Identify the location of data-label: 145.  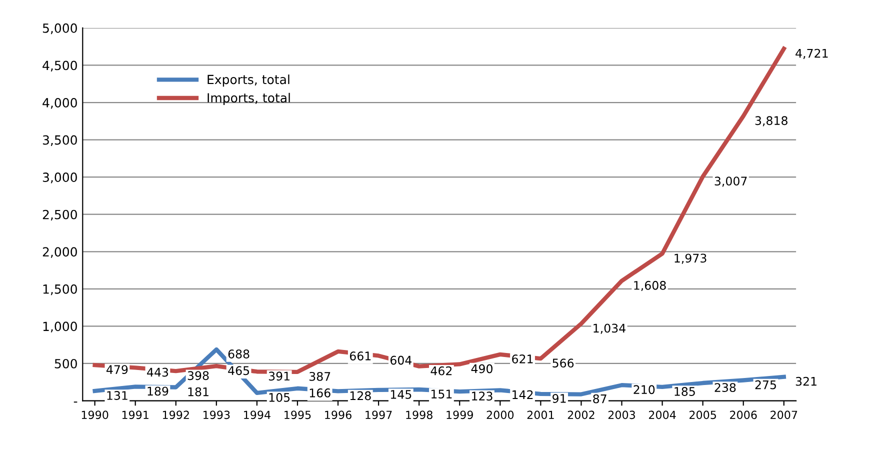
(401, 394).